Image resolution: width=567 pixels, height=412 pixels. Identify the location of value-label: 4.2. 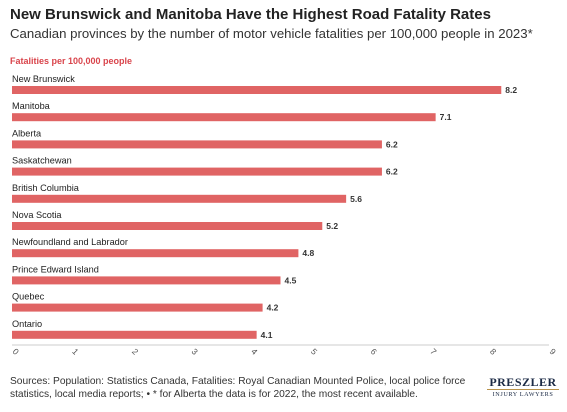
(273, 308).